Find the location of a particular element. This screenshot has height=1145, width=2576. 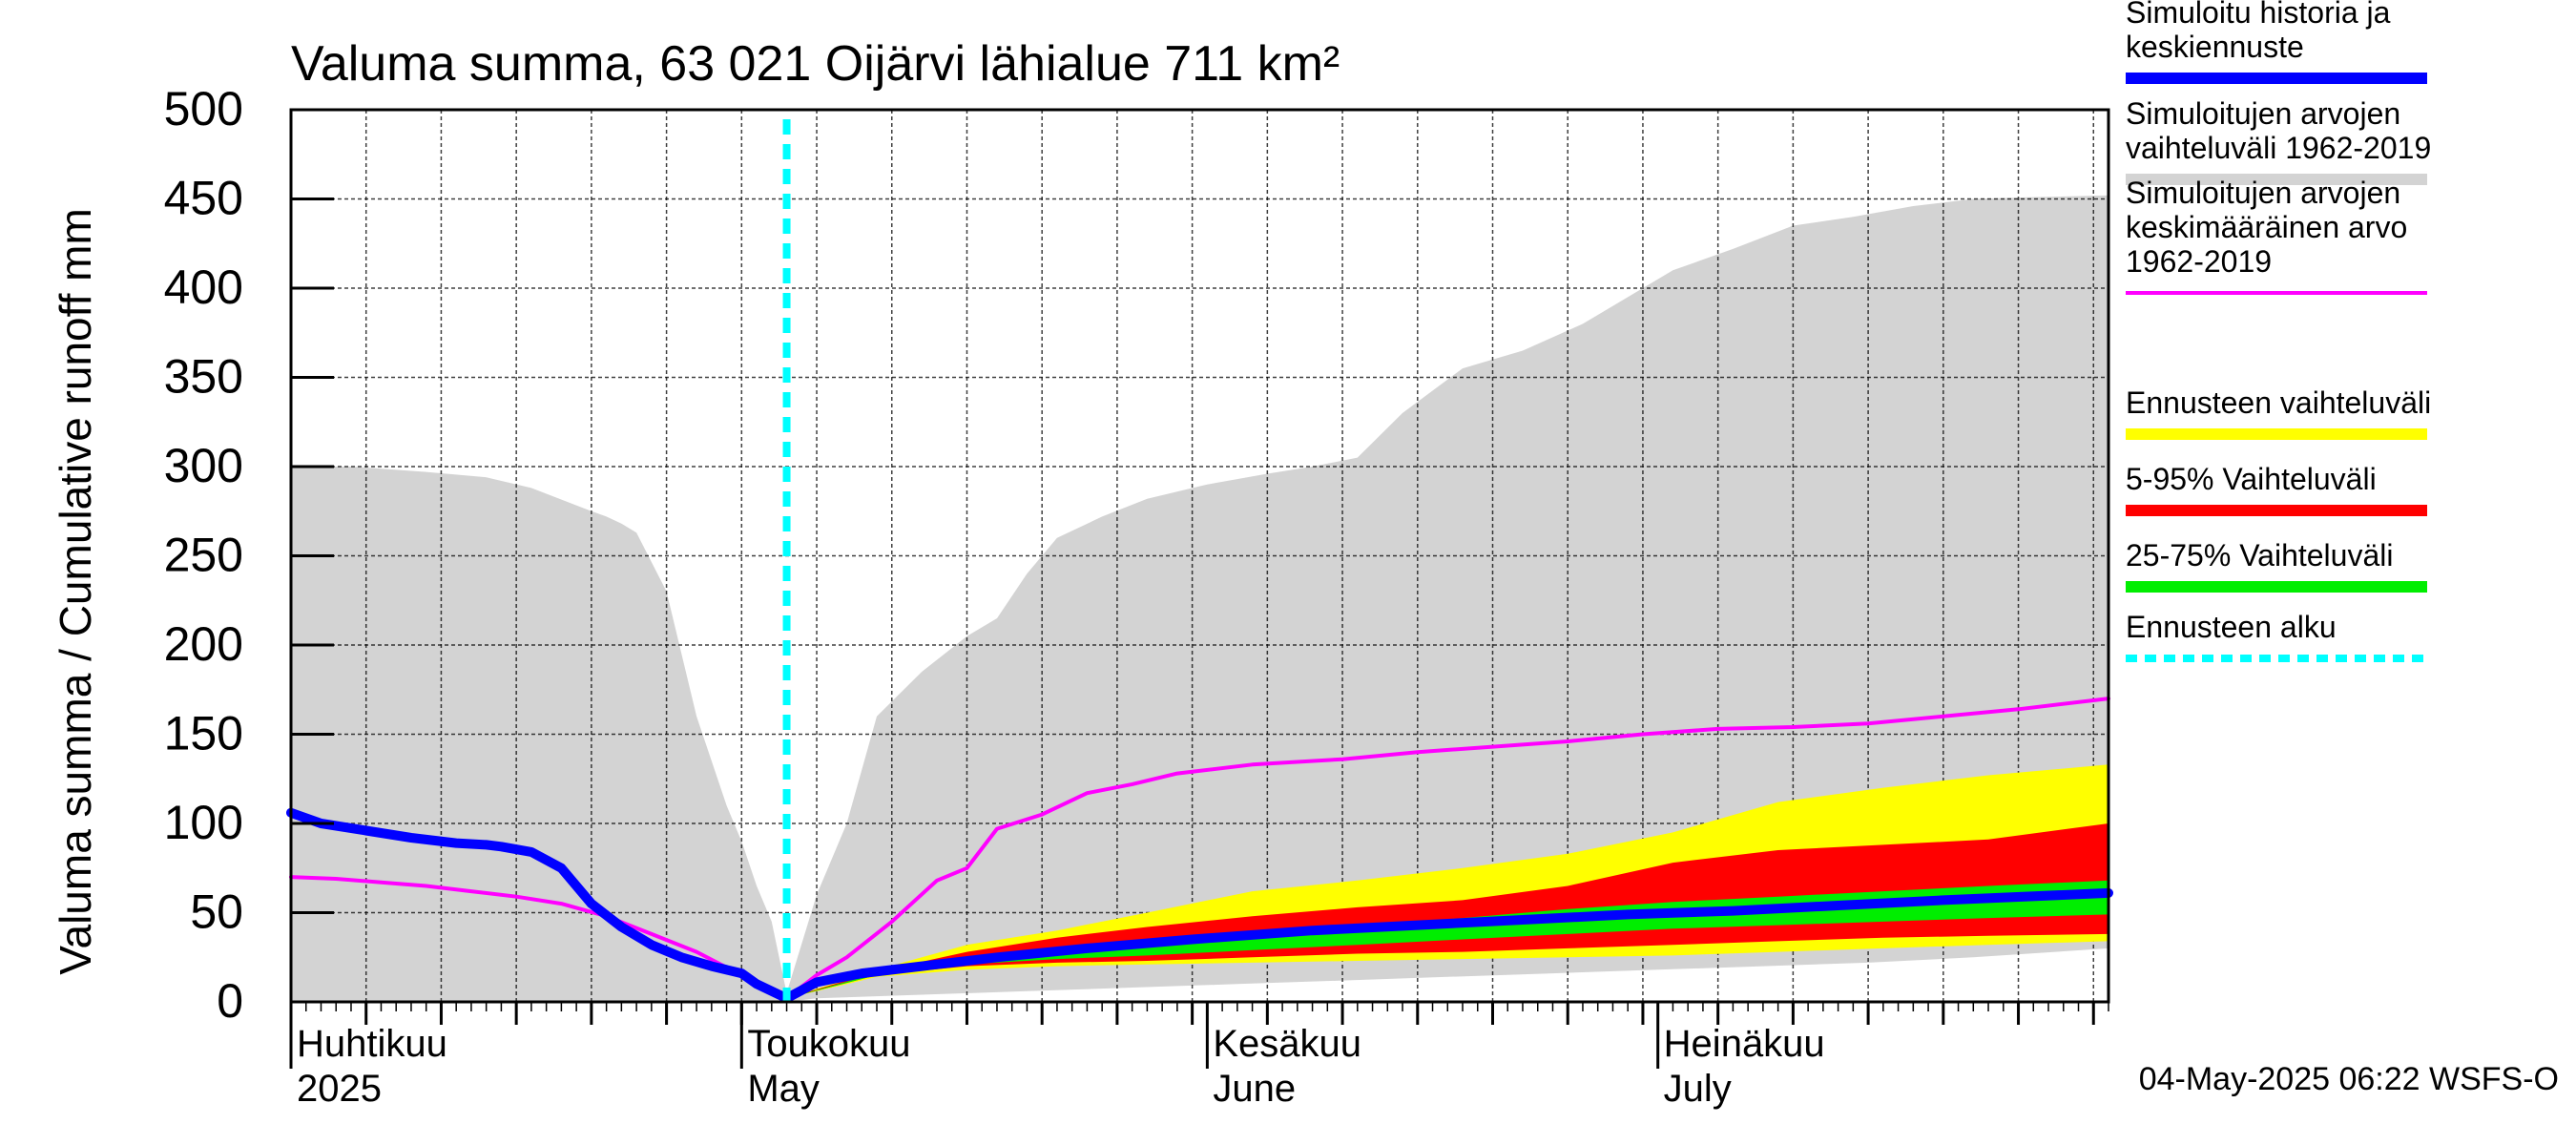

y-axis: 0 50 100 150 200 250 300 350 400 450 500 is located at coordinates (249, 555).